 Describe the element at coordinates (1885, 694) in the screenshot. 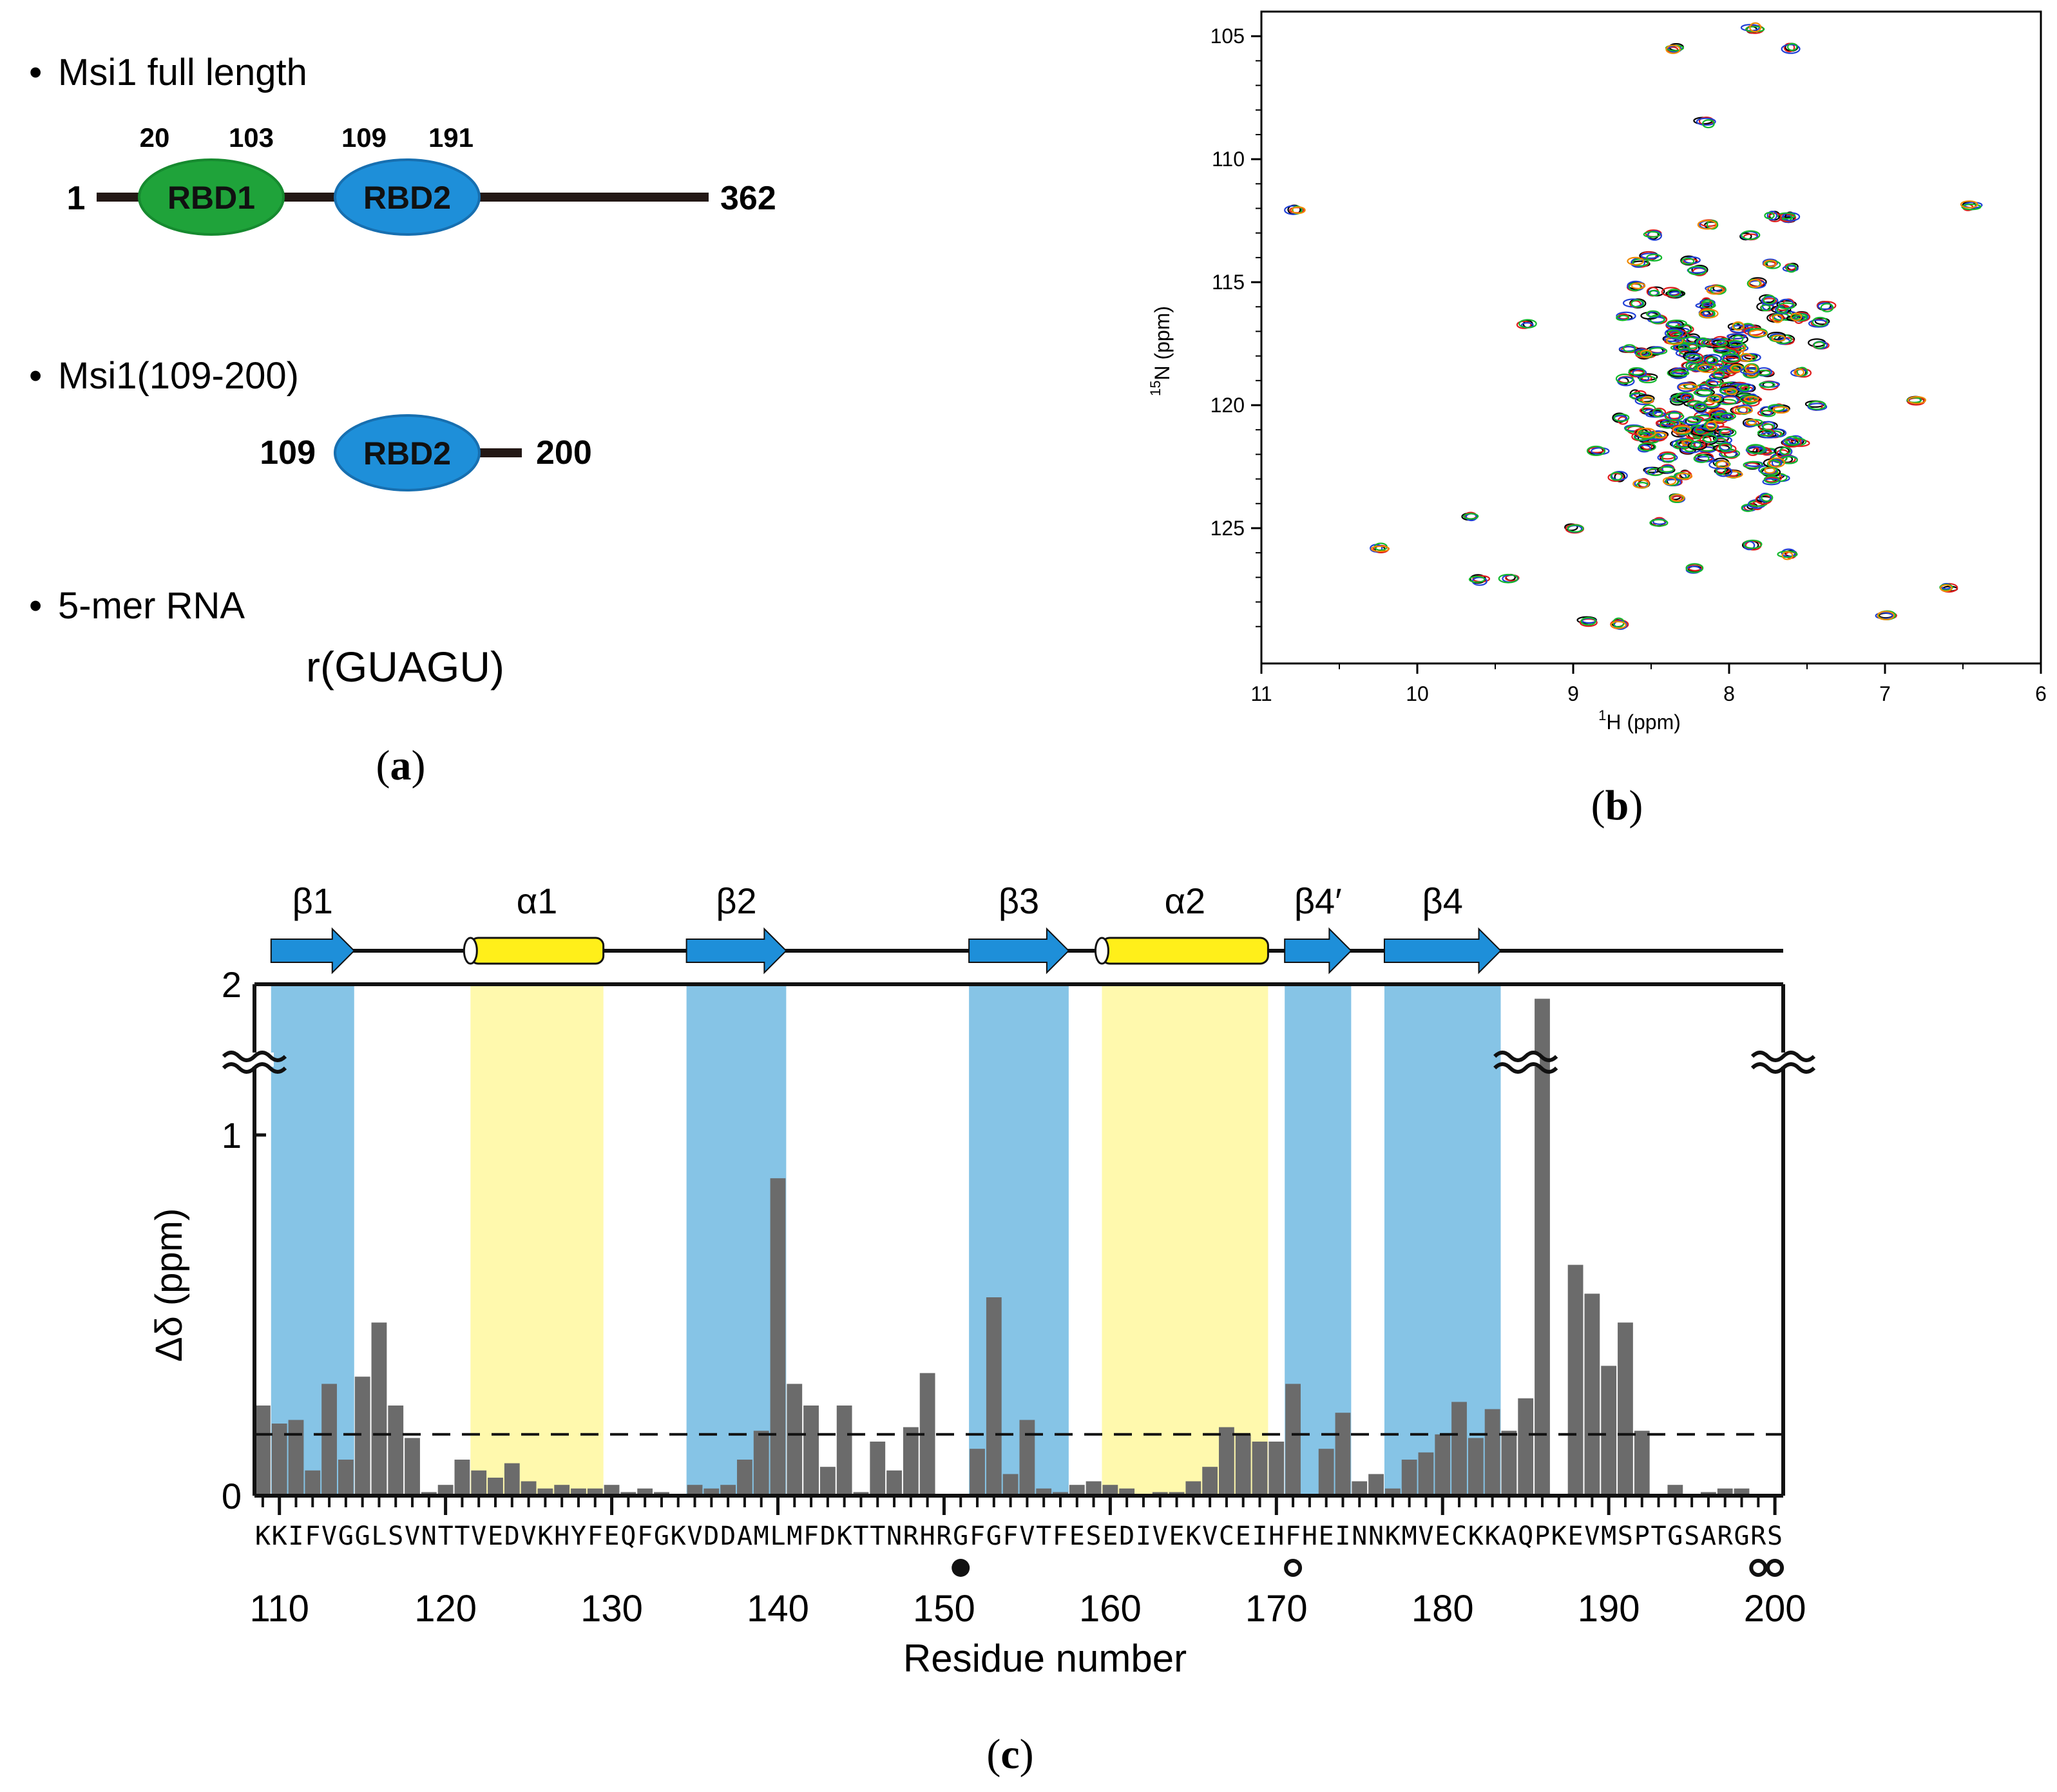

I see `x-tick-label: 7` at that location.